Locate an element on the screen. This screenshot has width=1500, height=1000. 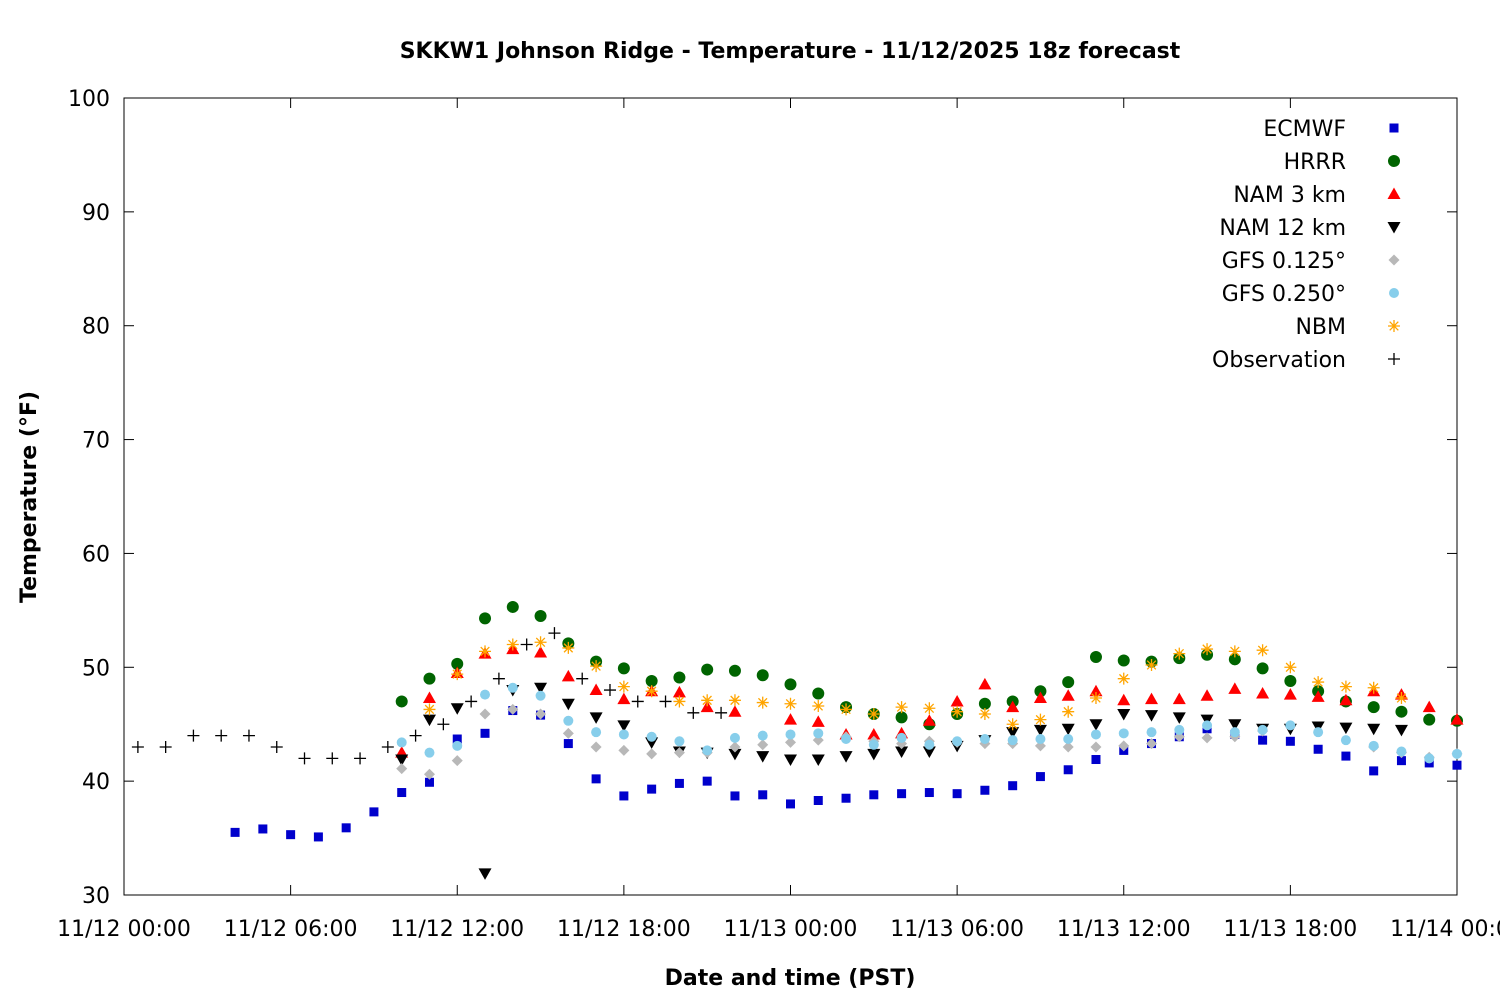
x-tick-label: 11/12 18:00 is located at coordinates (624, 929).